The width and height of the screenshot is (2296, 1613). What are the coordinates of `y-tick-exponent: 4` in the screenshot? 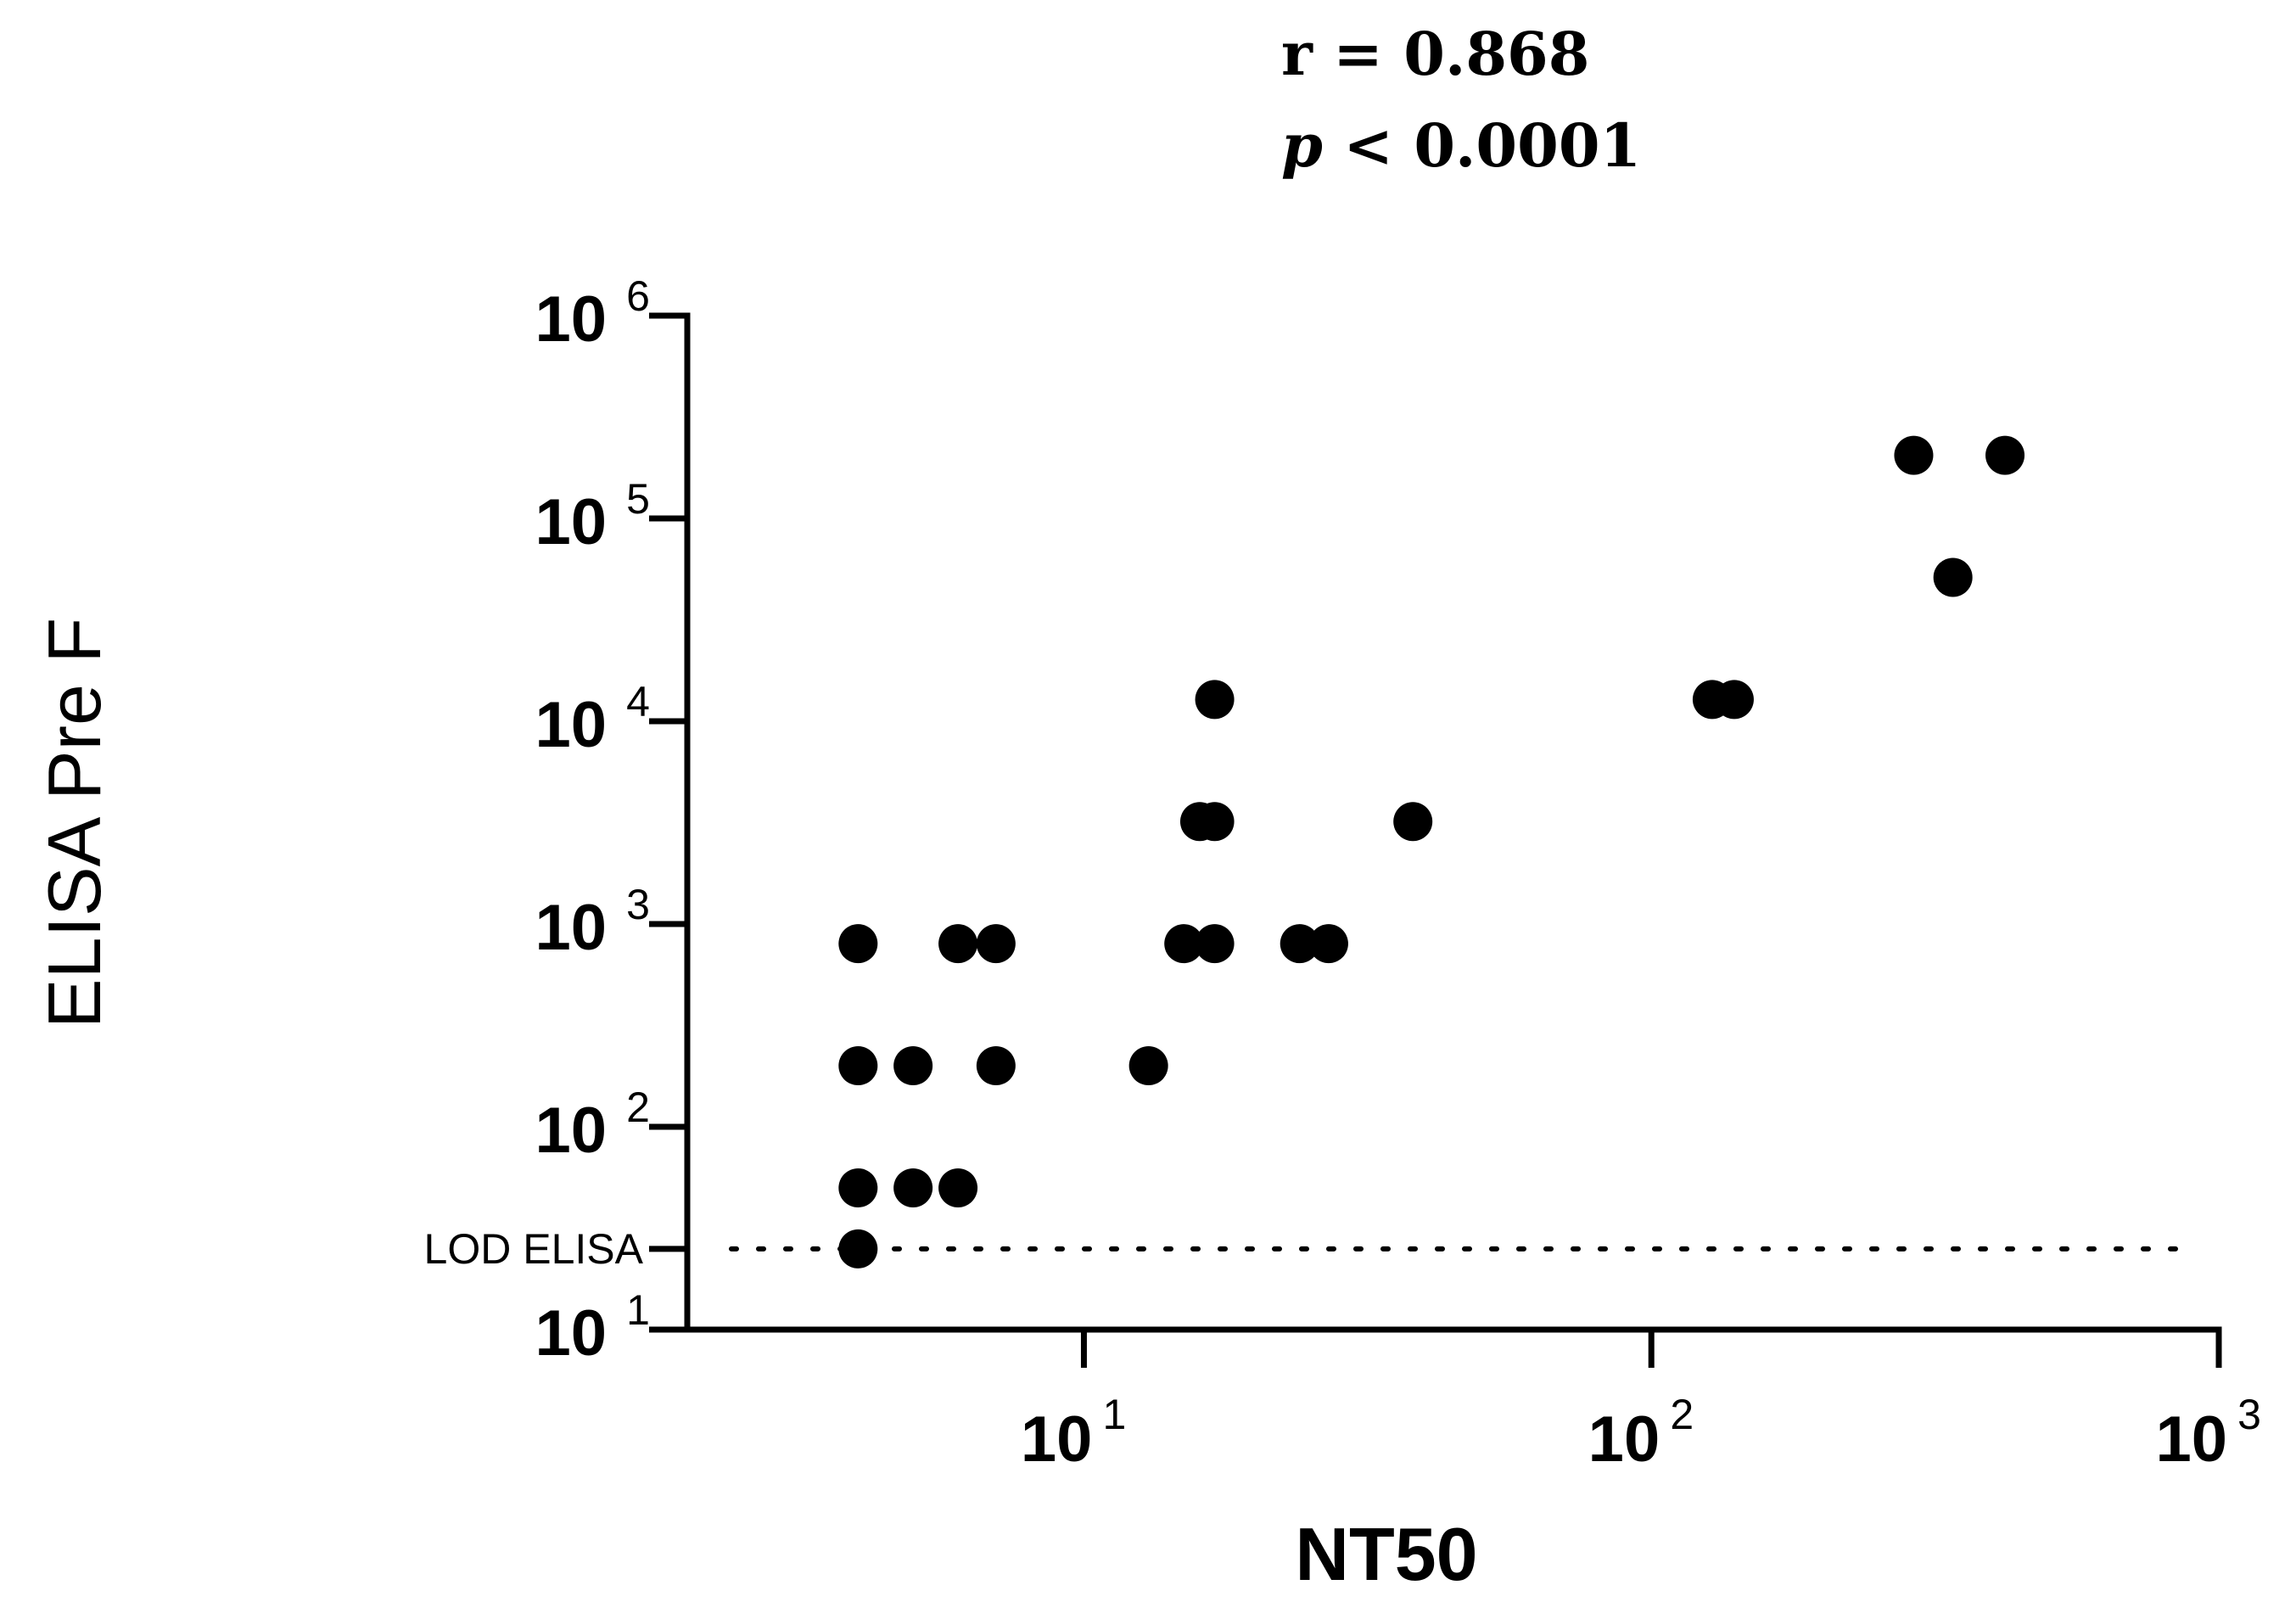 It's located at (638, 701).